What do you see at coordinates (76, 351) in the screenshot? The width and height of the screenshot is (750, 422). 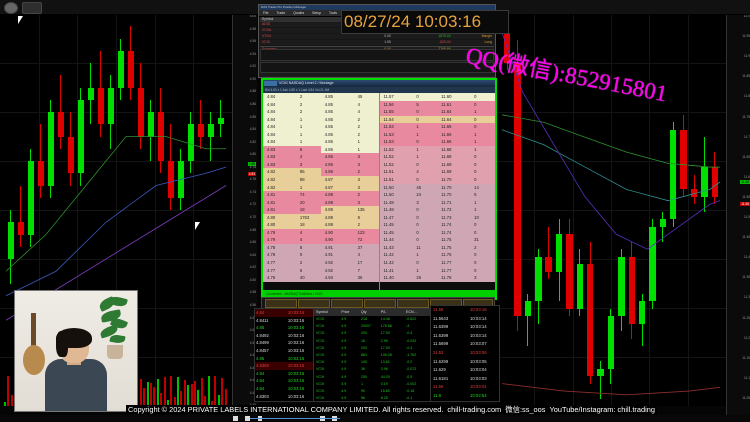 I see `webcam-overlay` at bounding box center [76, 351].